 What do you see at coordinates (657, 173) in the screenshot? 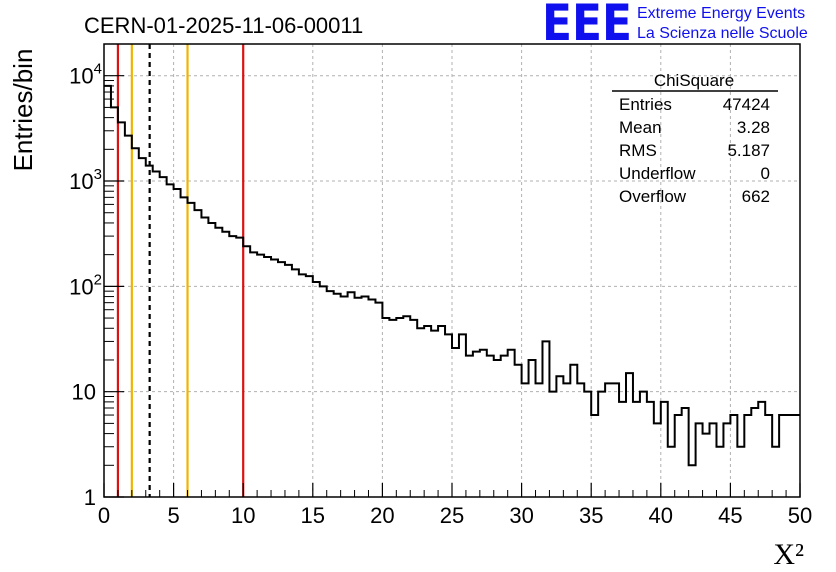
I see `stats-label: Underflow` at bounding box center [657, 173].